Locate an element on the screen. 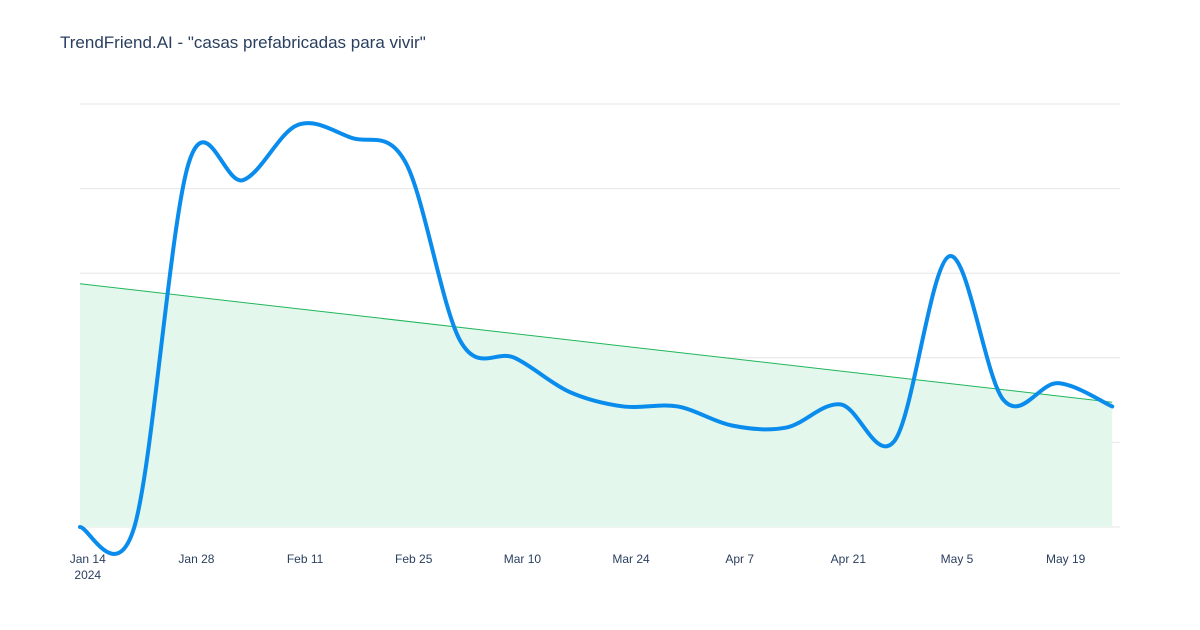  x-tick-label-6: Apr 7 is located at coordinates (739, 559).